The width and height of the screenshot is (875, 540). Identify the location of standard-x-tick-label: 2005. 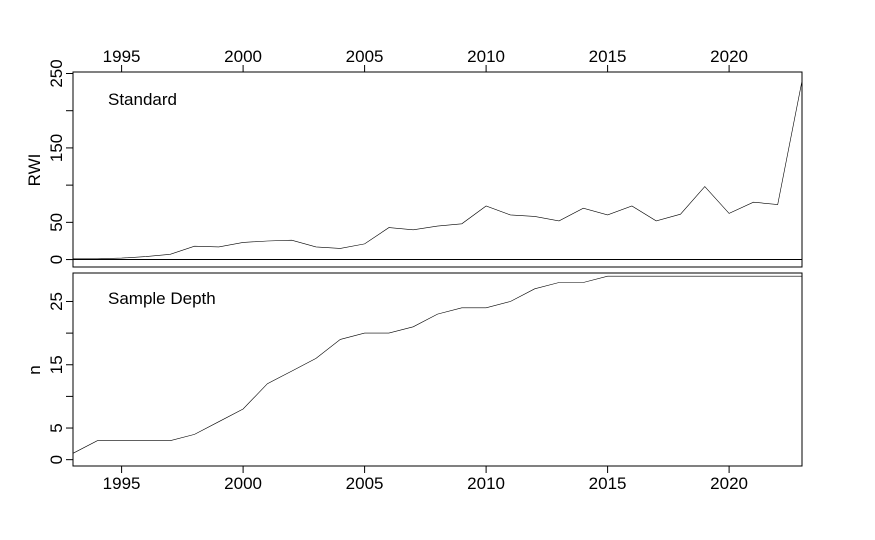
(365, 56).